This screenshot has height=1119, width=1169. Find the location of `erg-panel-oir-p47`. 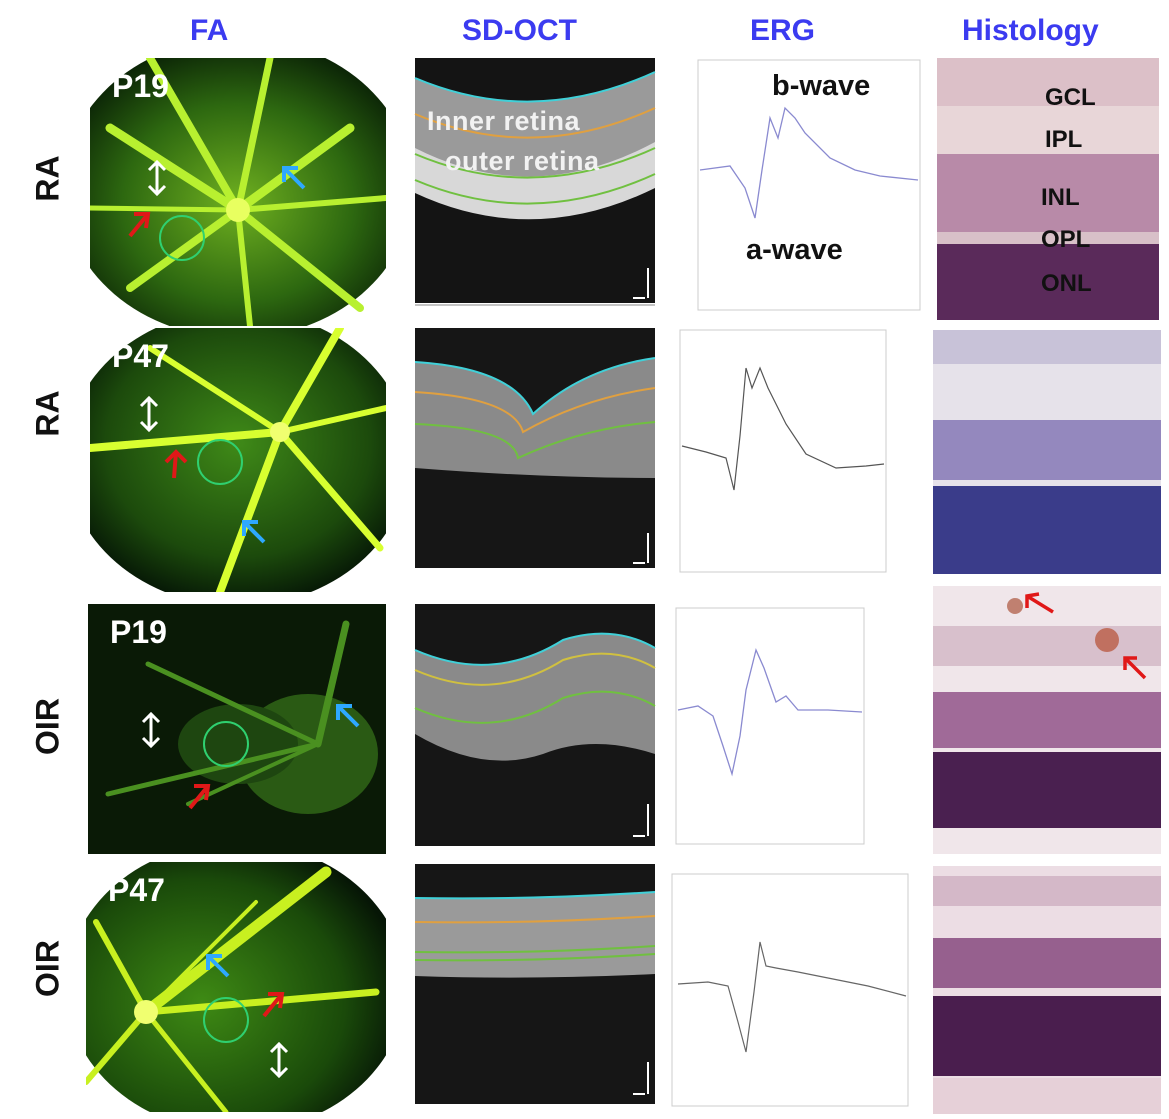

erg-panel-oir-p47 is located at coordinates (790, 992).